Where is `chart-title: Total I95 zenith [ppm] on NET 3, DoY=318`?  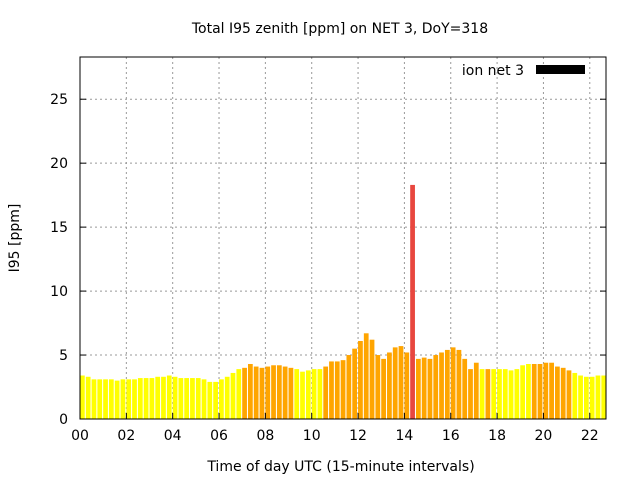 chart-title: Total I95 zenith [ppm] on NET 3, DoY=318 is located at coordinates (339, 29).